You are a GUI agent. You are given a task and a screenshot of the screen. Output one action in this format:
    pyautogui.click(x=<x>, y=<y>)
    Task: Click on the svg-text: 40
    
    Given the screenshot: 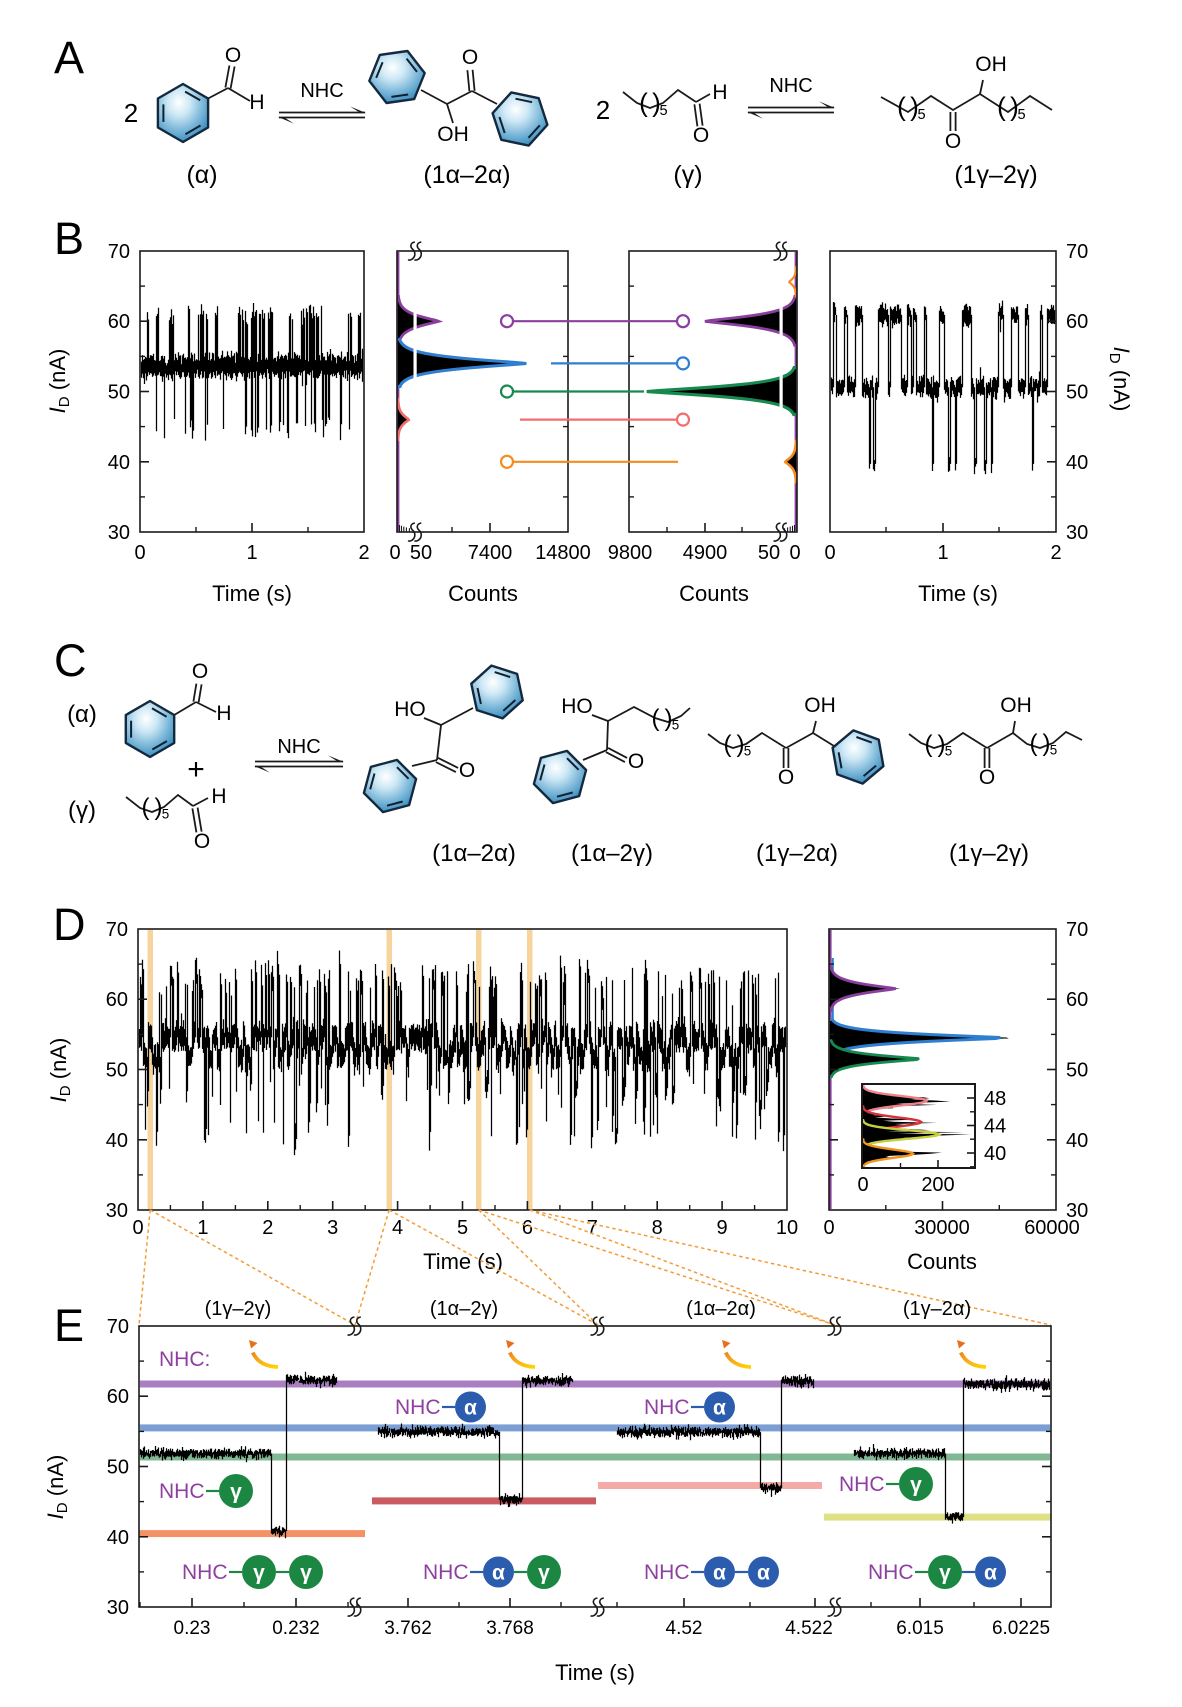 What is the action you would take?
    pyautogui.click(x=117, y=1141)
    